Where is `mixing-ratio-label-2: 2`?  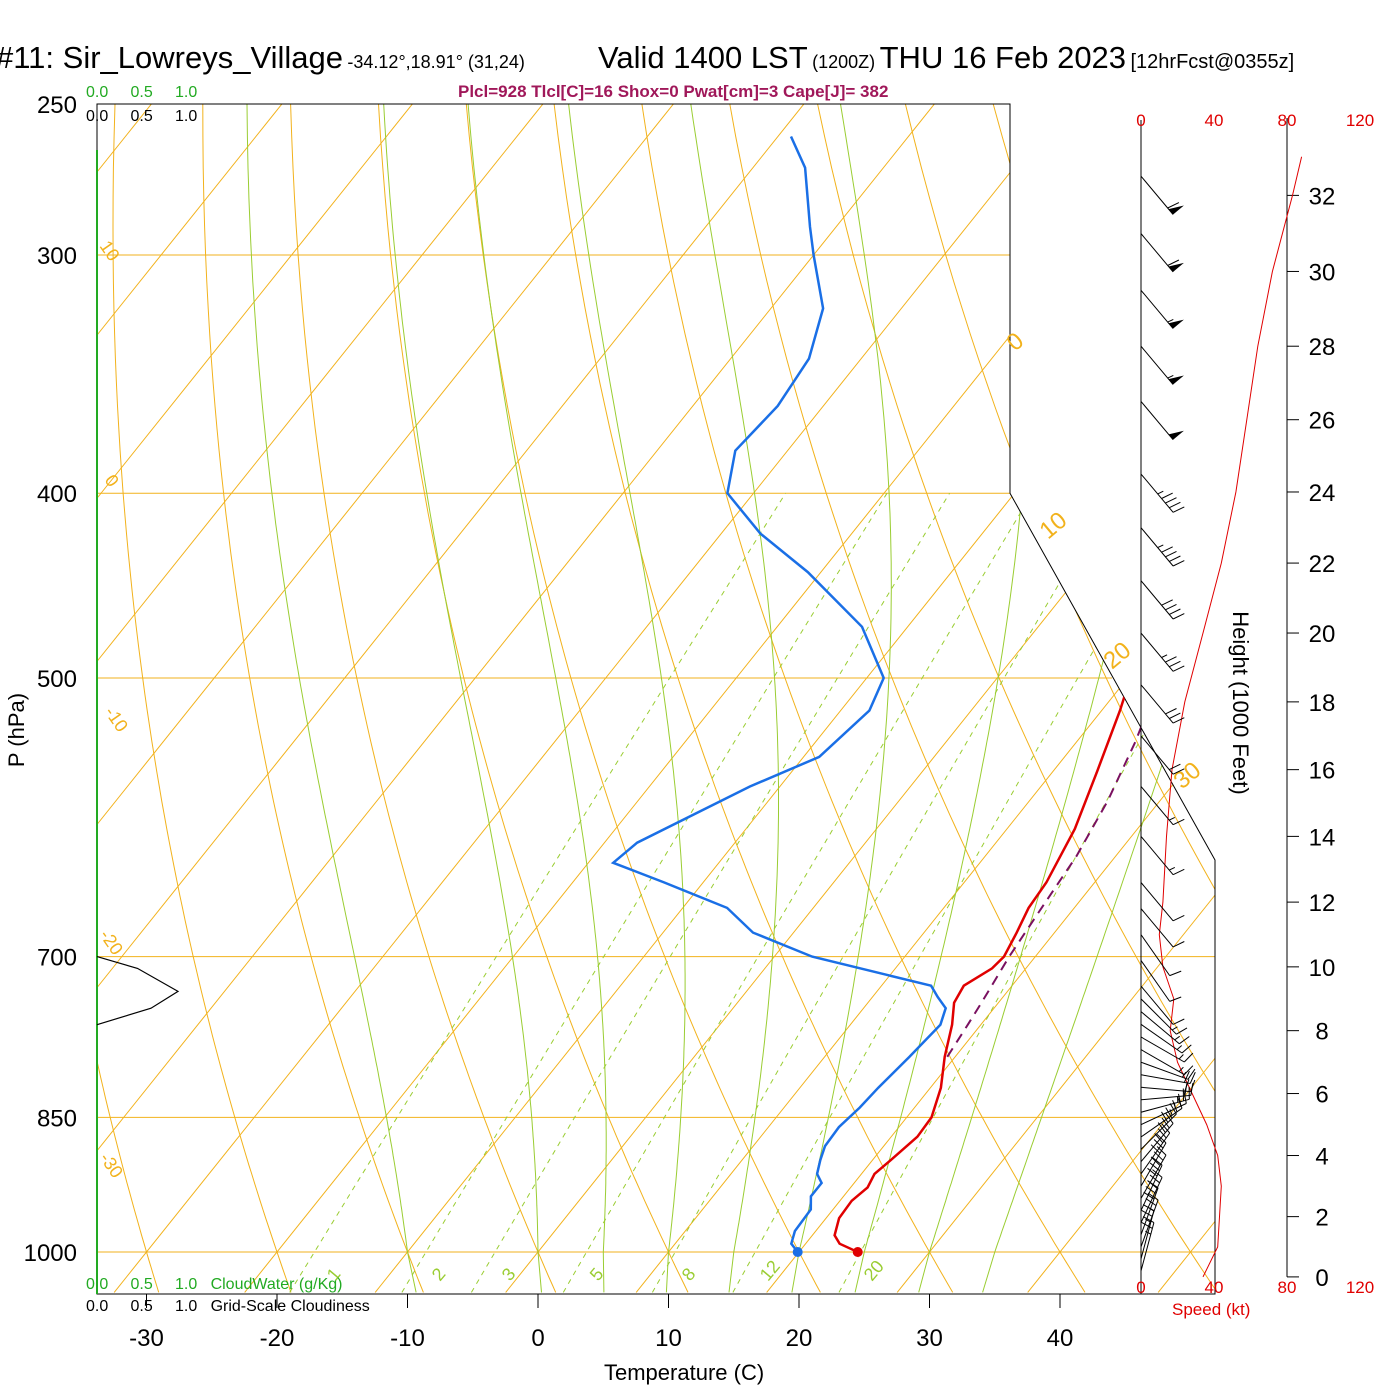 mixing-ratio-label-2: 2 is located at coordinates (439, 1274).